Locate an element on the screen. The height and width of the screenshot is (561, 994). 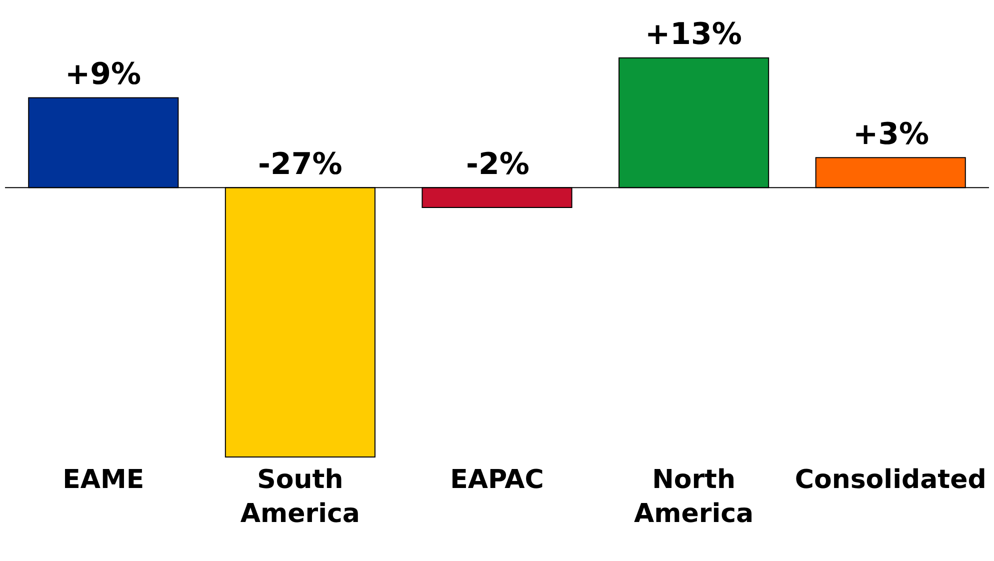
data-label: +9% is located at coordinates (103, 74).